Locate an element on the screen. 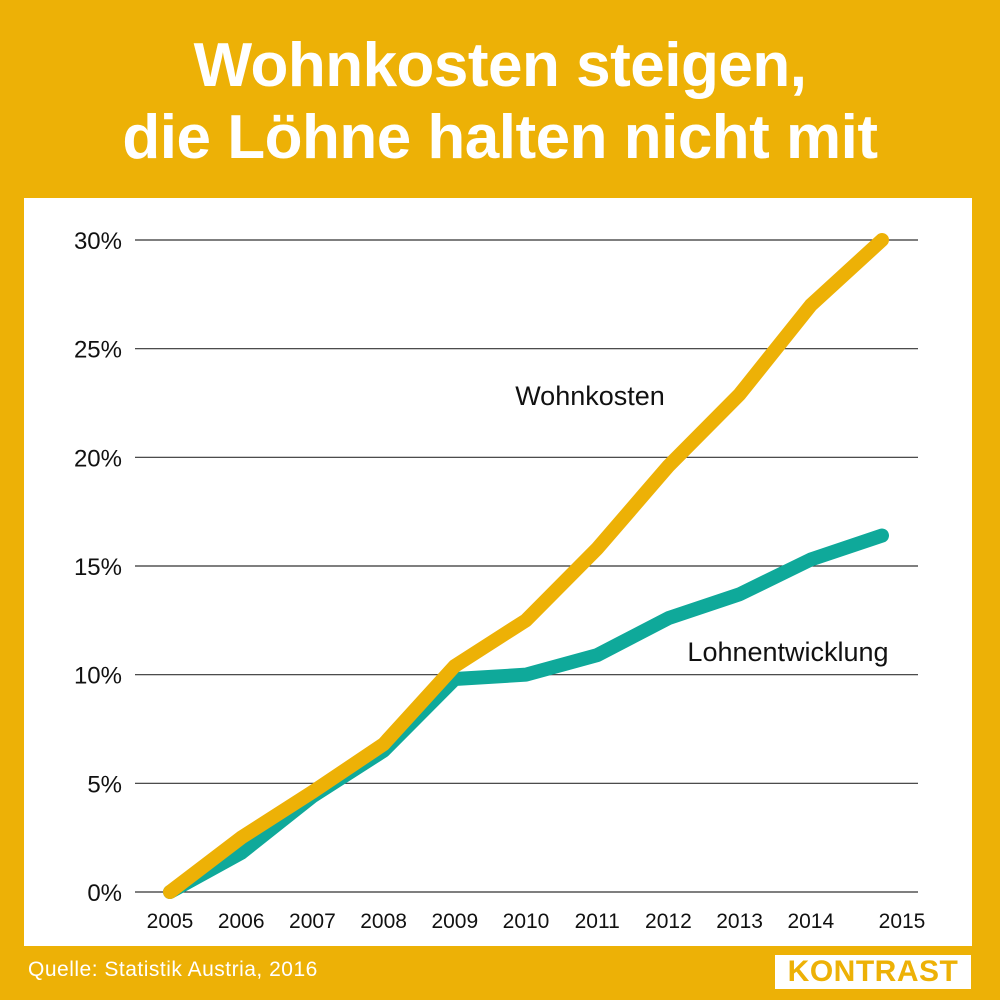  x-tick-label-2009: 2009 is located at coordinates (454, 921).